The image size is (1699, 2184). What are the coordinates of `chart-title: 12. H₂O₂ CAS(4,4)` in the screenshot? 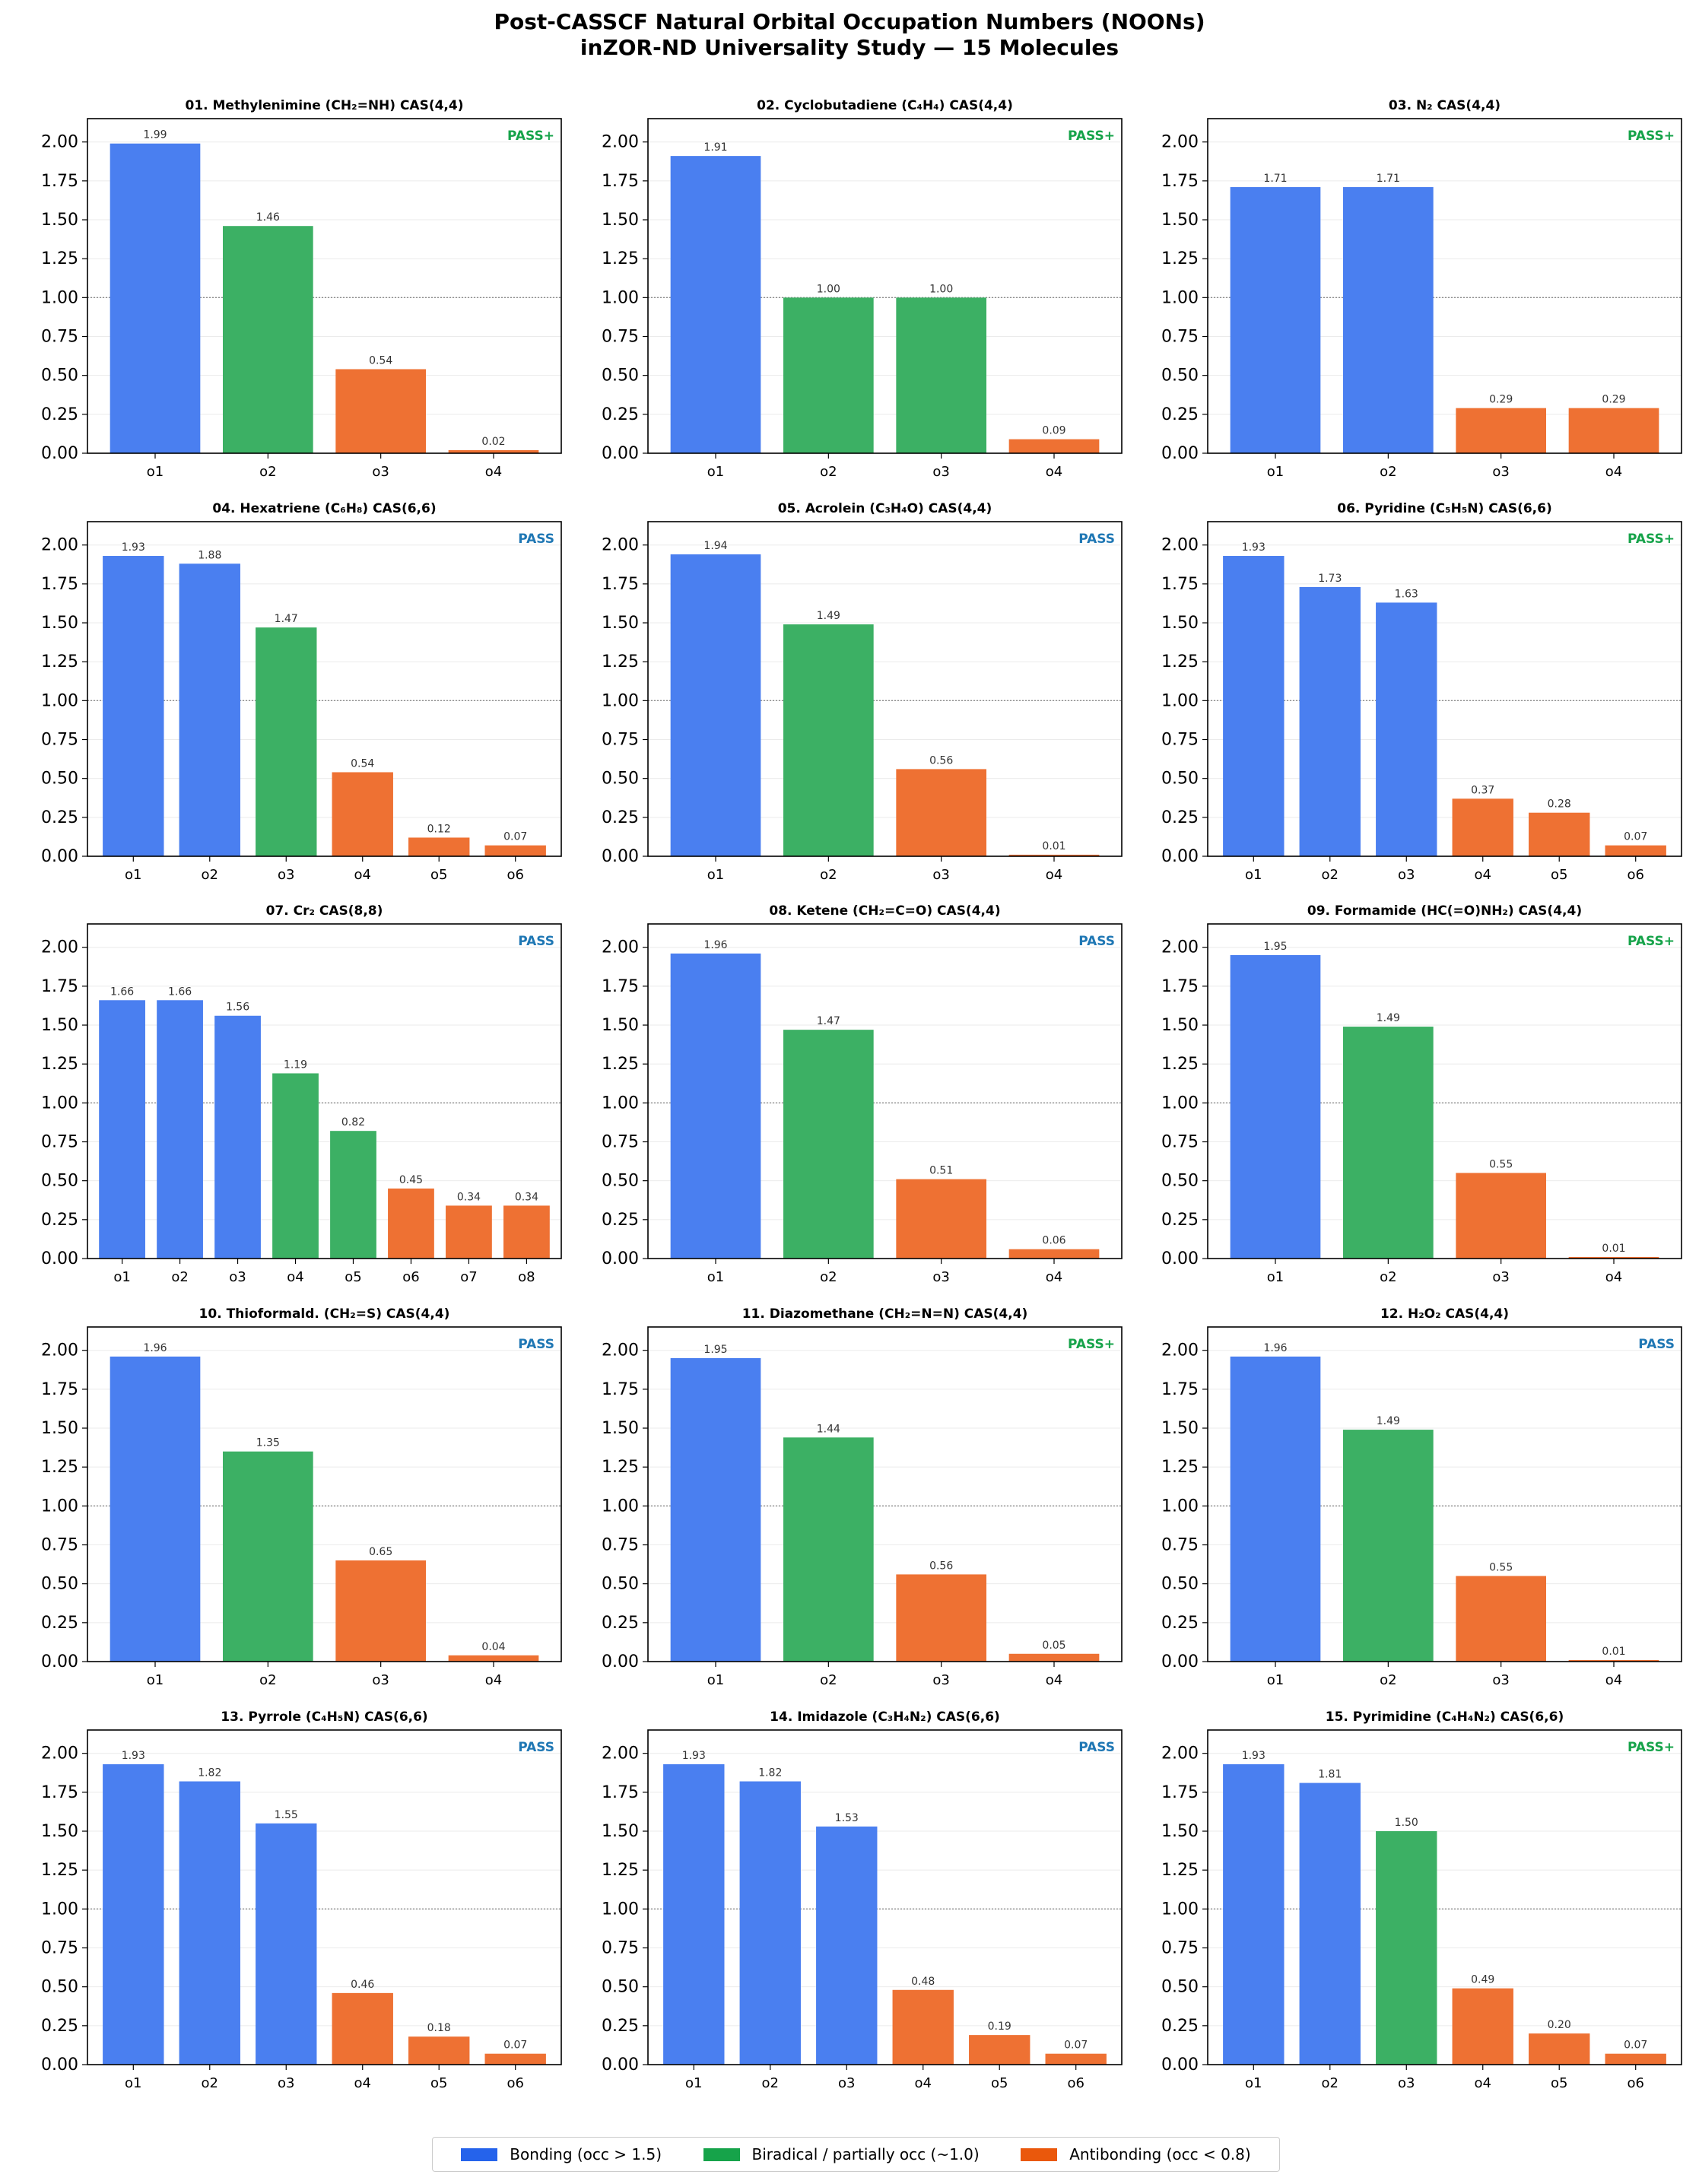 It's located at (1445, 1314).